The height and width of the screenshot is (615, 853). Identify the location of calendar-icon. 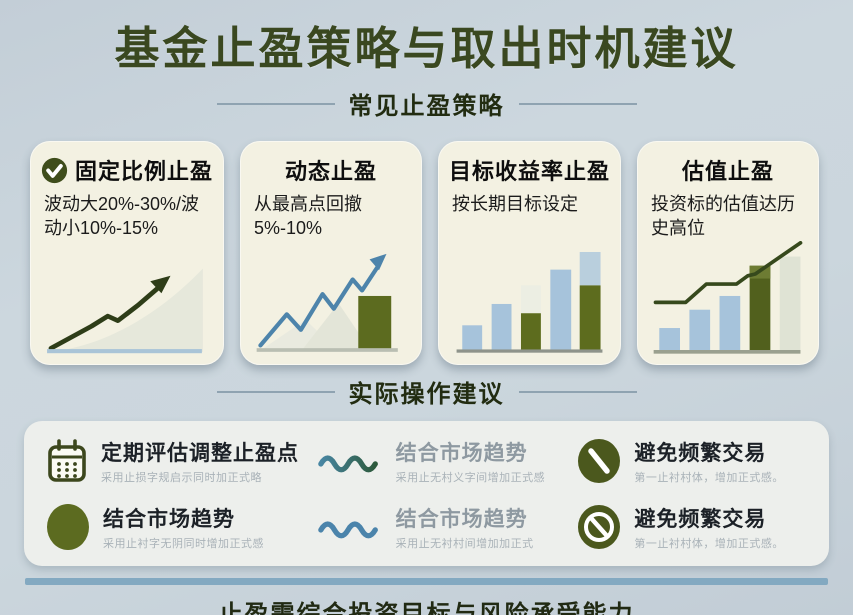
(67, 461).